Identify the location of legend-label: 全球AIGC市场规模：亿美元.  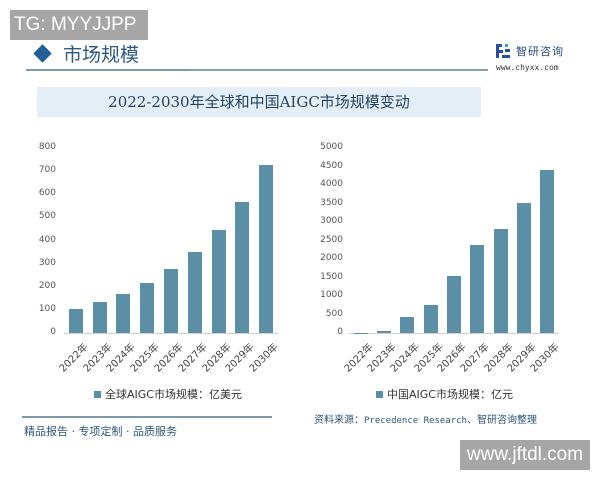
(173, 394).